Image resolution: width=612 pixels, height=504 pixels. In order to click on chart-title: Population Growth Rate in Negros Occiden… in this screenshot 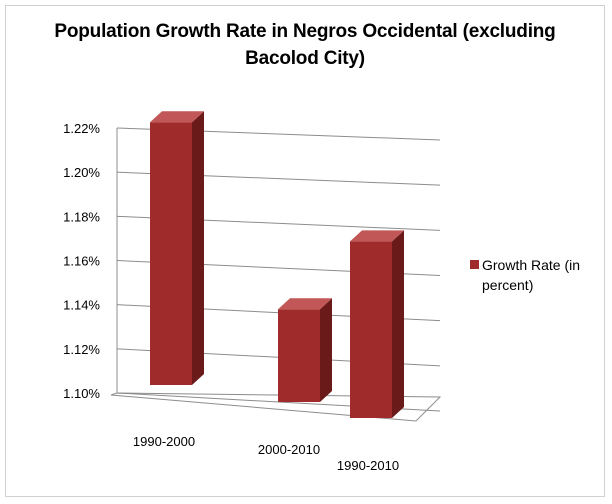, I will do `click(305, 45)`.